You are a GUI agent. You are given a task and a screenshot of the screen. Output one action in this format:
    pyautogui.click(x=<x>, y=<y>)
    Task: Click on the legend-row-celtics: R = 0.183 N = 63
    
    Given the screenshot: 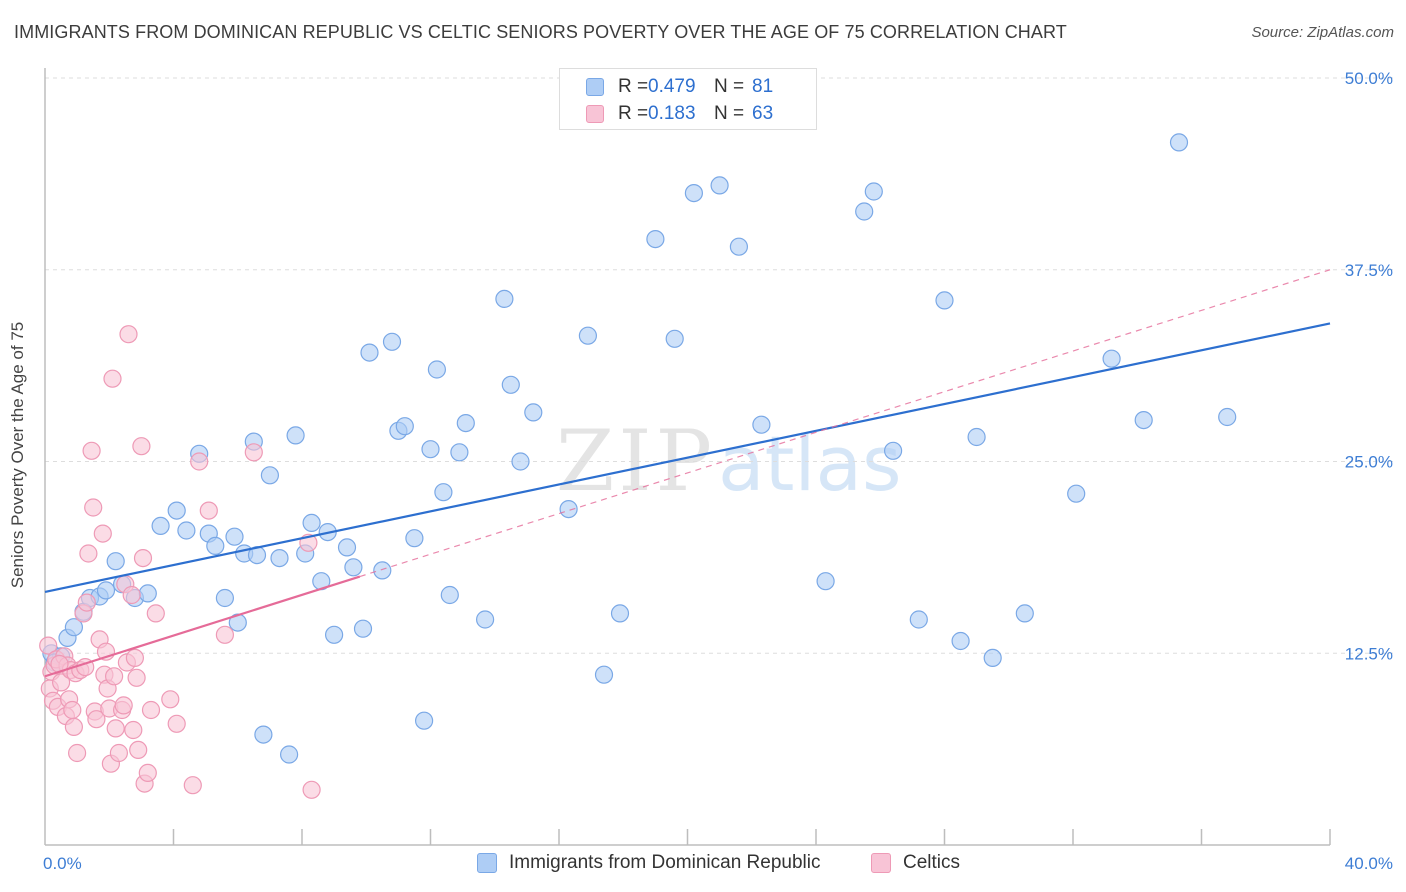 What is the action you would take?
    pyautogui.click(x=679, y=114)
    